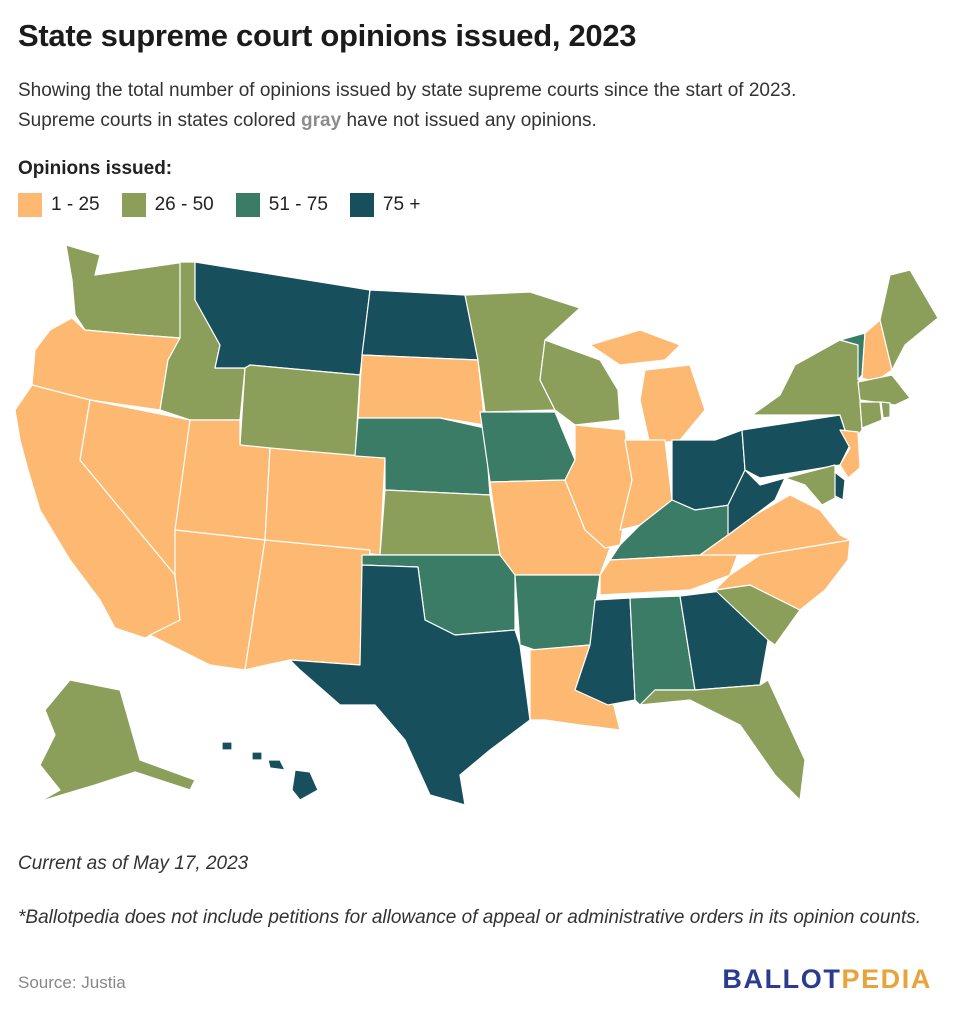 This screenshot has height=1024, width=956. What do you see at coordinates (133, 863) in the screenshot?
I see `as-of-date: Current as of May 17, 2023` at bounding box center [133, 863].